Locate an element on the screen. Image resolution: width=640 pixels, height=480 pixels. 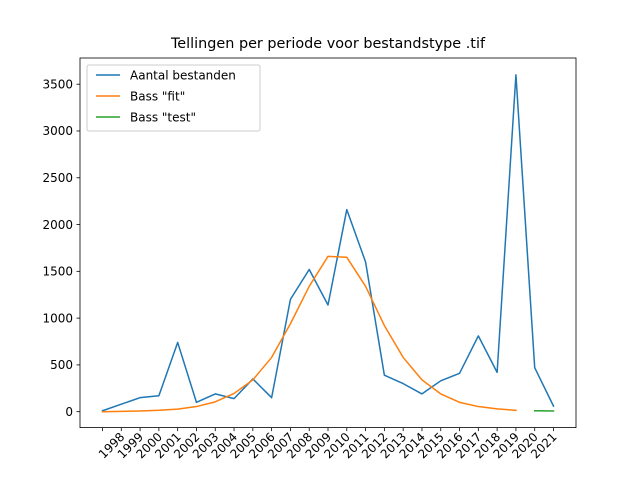
y-tick-label: 3500 is located at coordinates (57, 84).